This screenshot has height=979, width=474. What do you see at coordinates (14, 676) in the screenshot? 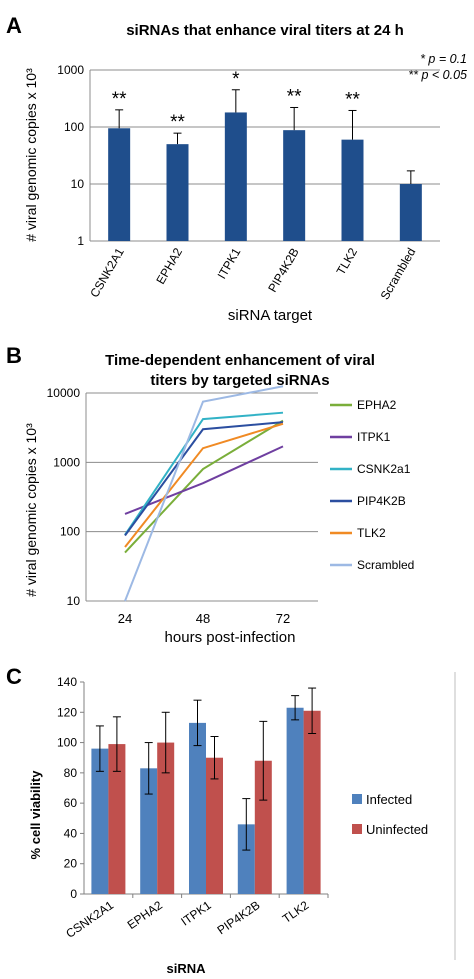
I see `panel-c-letter: C` at bounding box center [14, 676].